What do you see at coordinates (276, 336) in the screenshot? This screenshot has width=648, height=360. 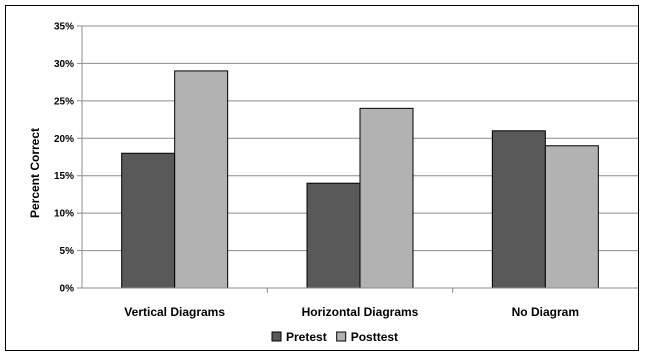 I see `legend-swatch-pretest` at bounding box center [276, 336].